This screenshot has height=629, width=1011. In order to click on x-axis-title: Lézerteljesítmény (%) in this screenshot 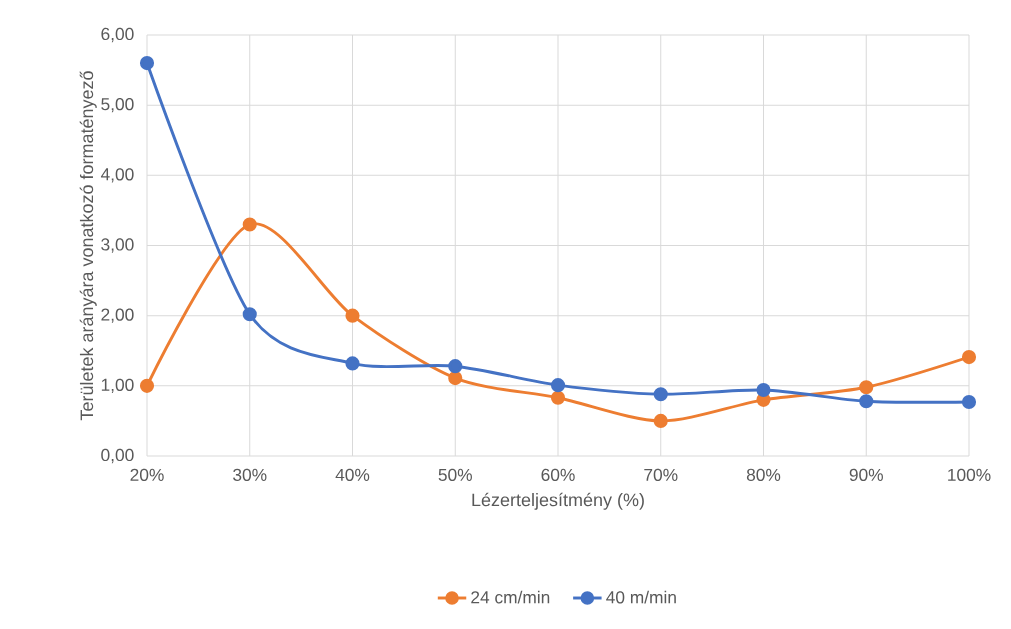, I will do `click(558, 501)`.